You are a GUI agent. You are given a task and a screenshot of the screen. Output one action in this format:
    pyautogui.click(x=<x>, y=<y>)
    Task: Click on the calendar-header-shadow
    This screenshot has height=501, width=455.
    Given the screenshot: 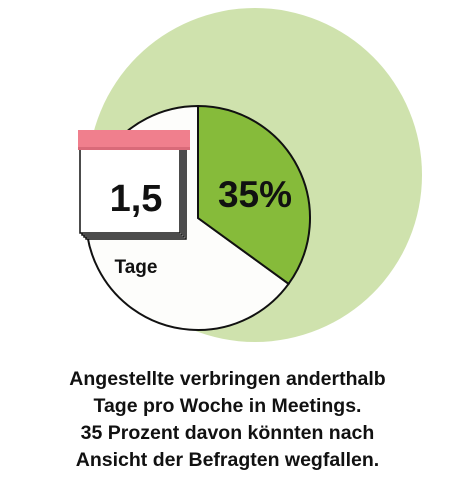 What is the action you would take?
    pyautogui.click(x=134, y=148)
    